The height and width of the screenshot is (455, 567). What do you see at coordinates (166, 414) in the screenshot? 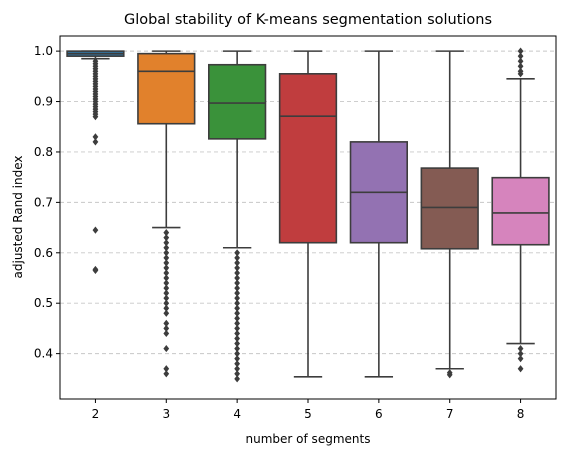
I see `x-tick-label: 3` at bounding box center [166, 414].